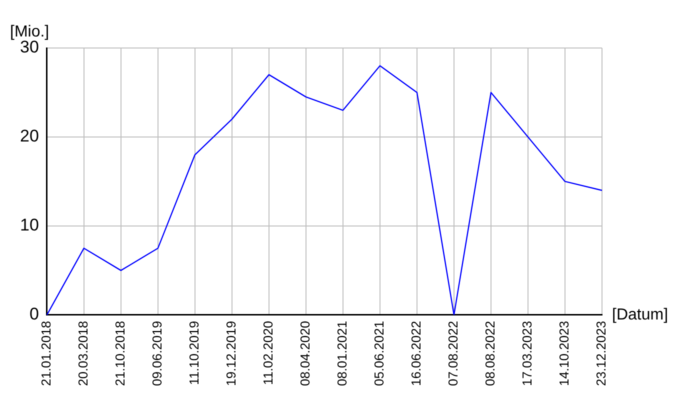  What do you see at coordinates (453, 353) in the screenshot?
I see `x-tick-label: 07.08.2022` at bounding box center [453, 353].